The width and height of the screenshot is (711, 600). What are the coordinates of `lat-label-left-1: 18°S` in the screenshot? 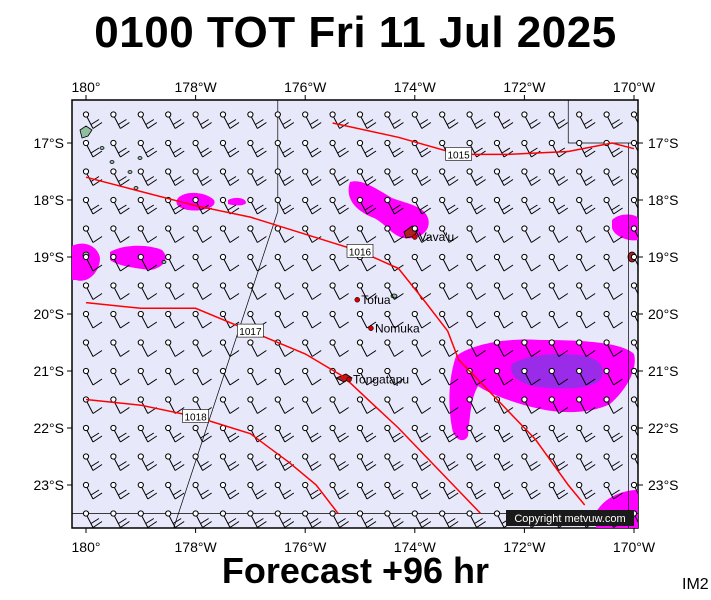 It's located at (48, 200).